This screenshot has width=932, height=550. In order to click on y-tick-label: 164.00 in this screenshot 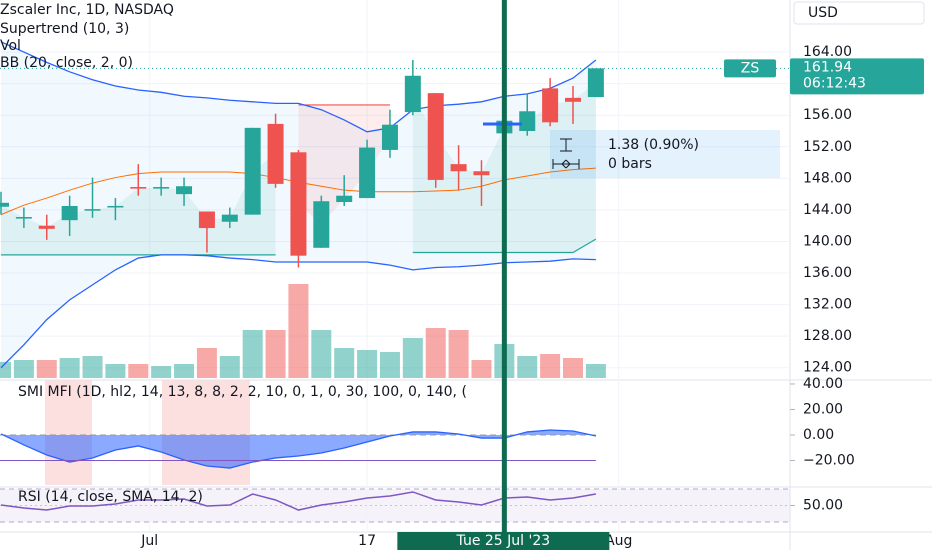, I will do `click(827, 52)`.